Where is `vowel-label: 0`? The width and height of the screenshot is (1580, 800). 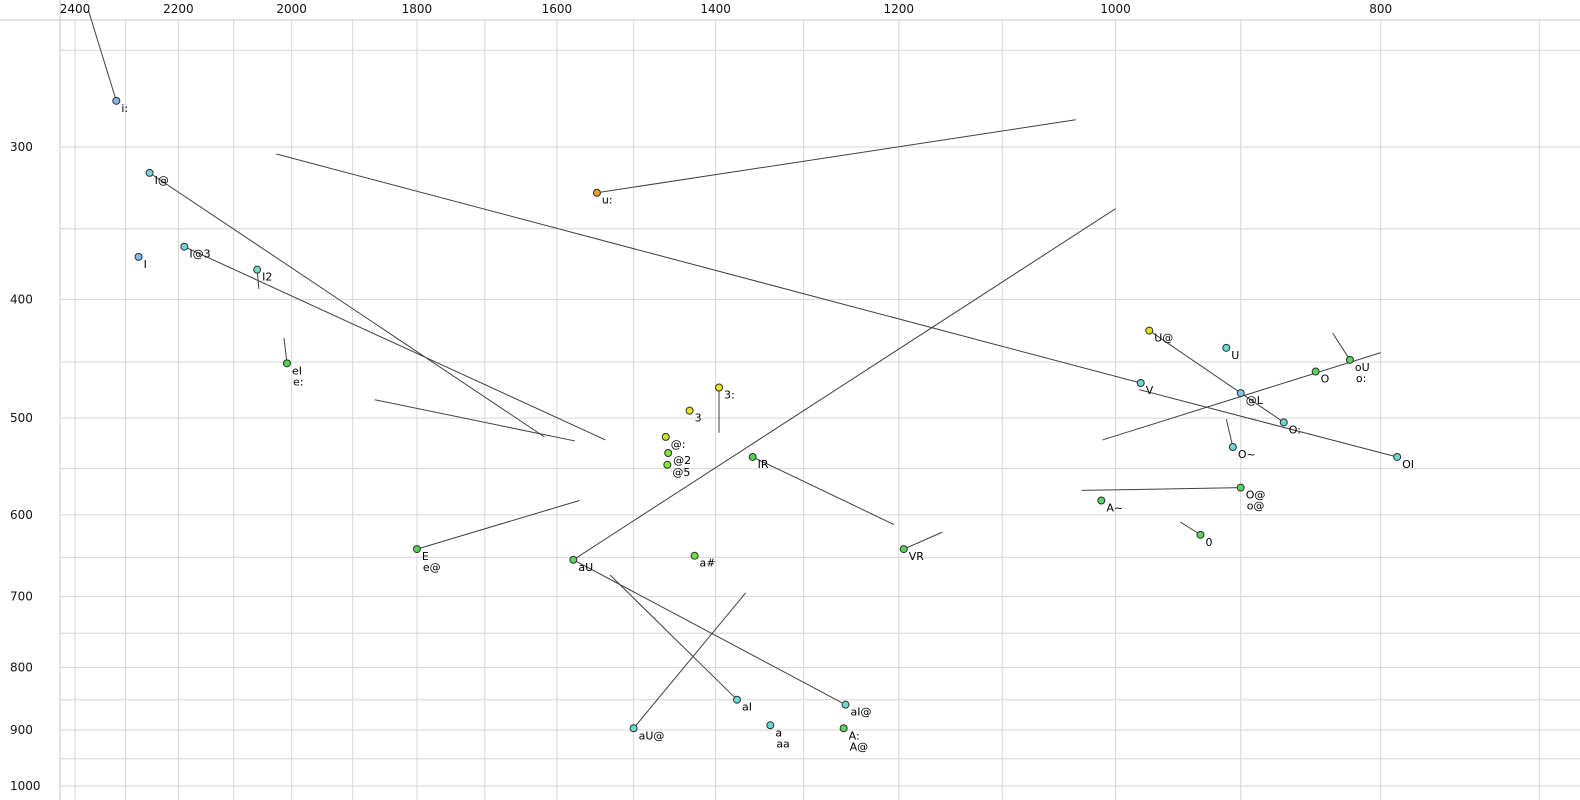 vowel-label: 0 is located at coordinates (1208, 542).